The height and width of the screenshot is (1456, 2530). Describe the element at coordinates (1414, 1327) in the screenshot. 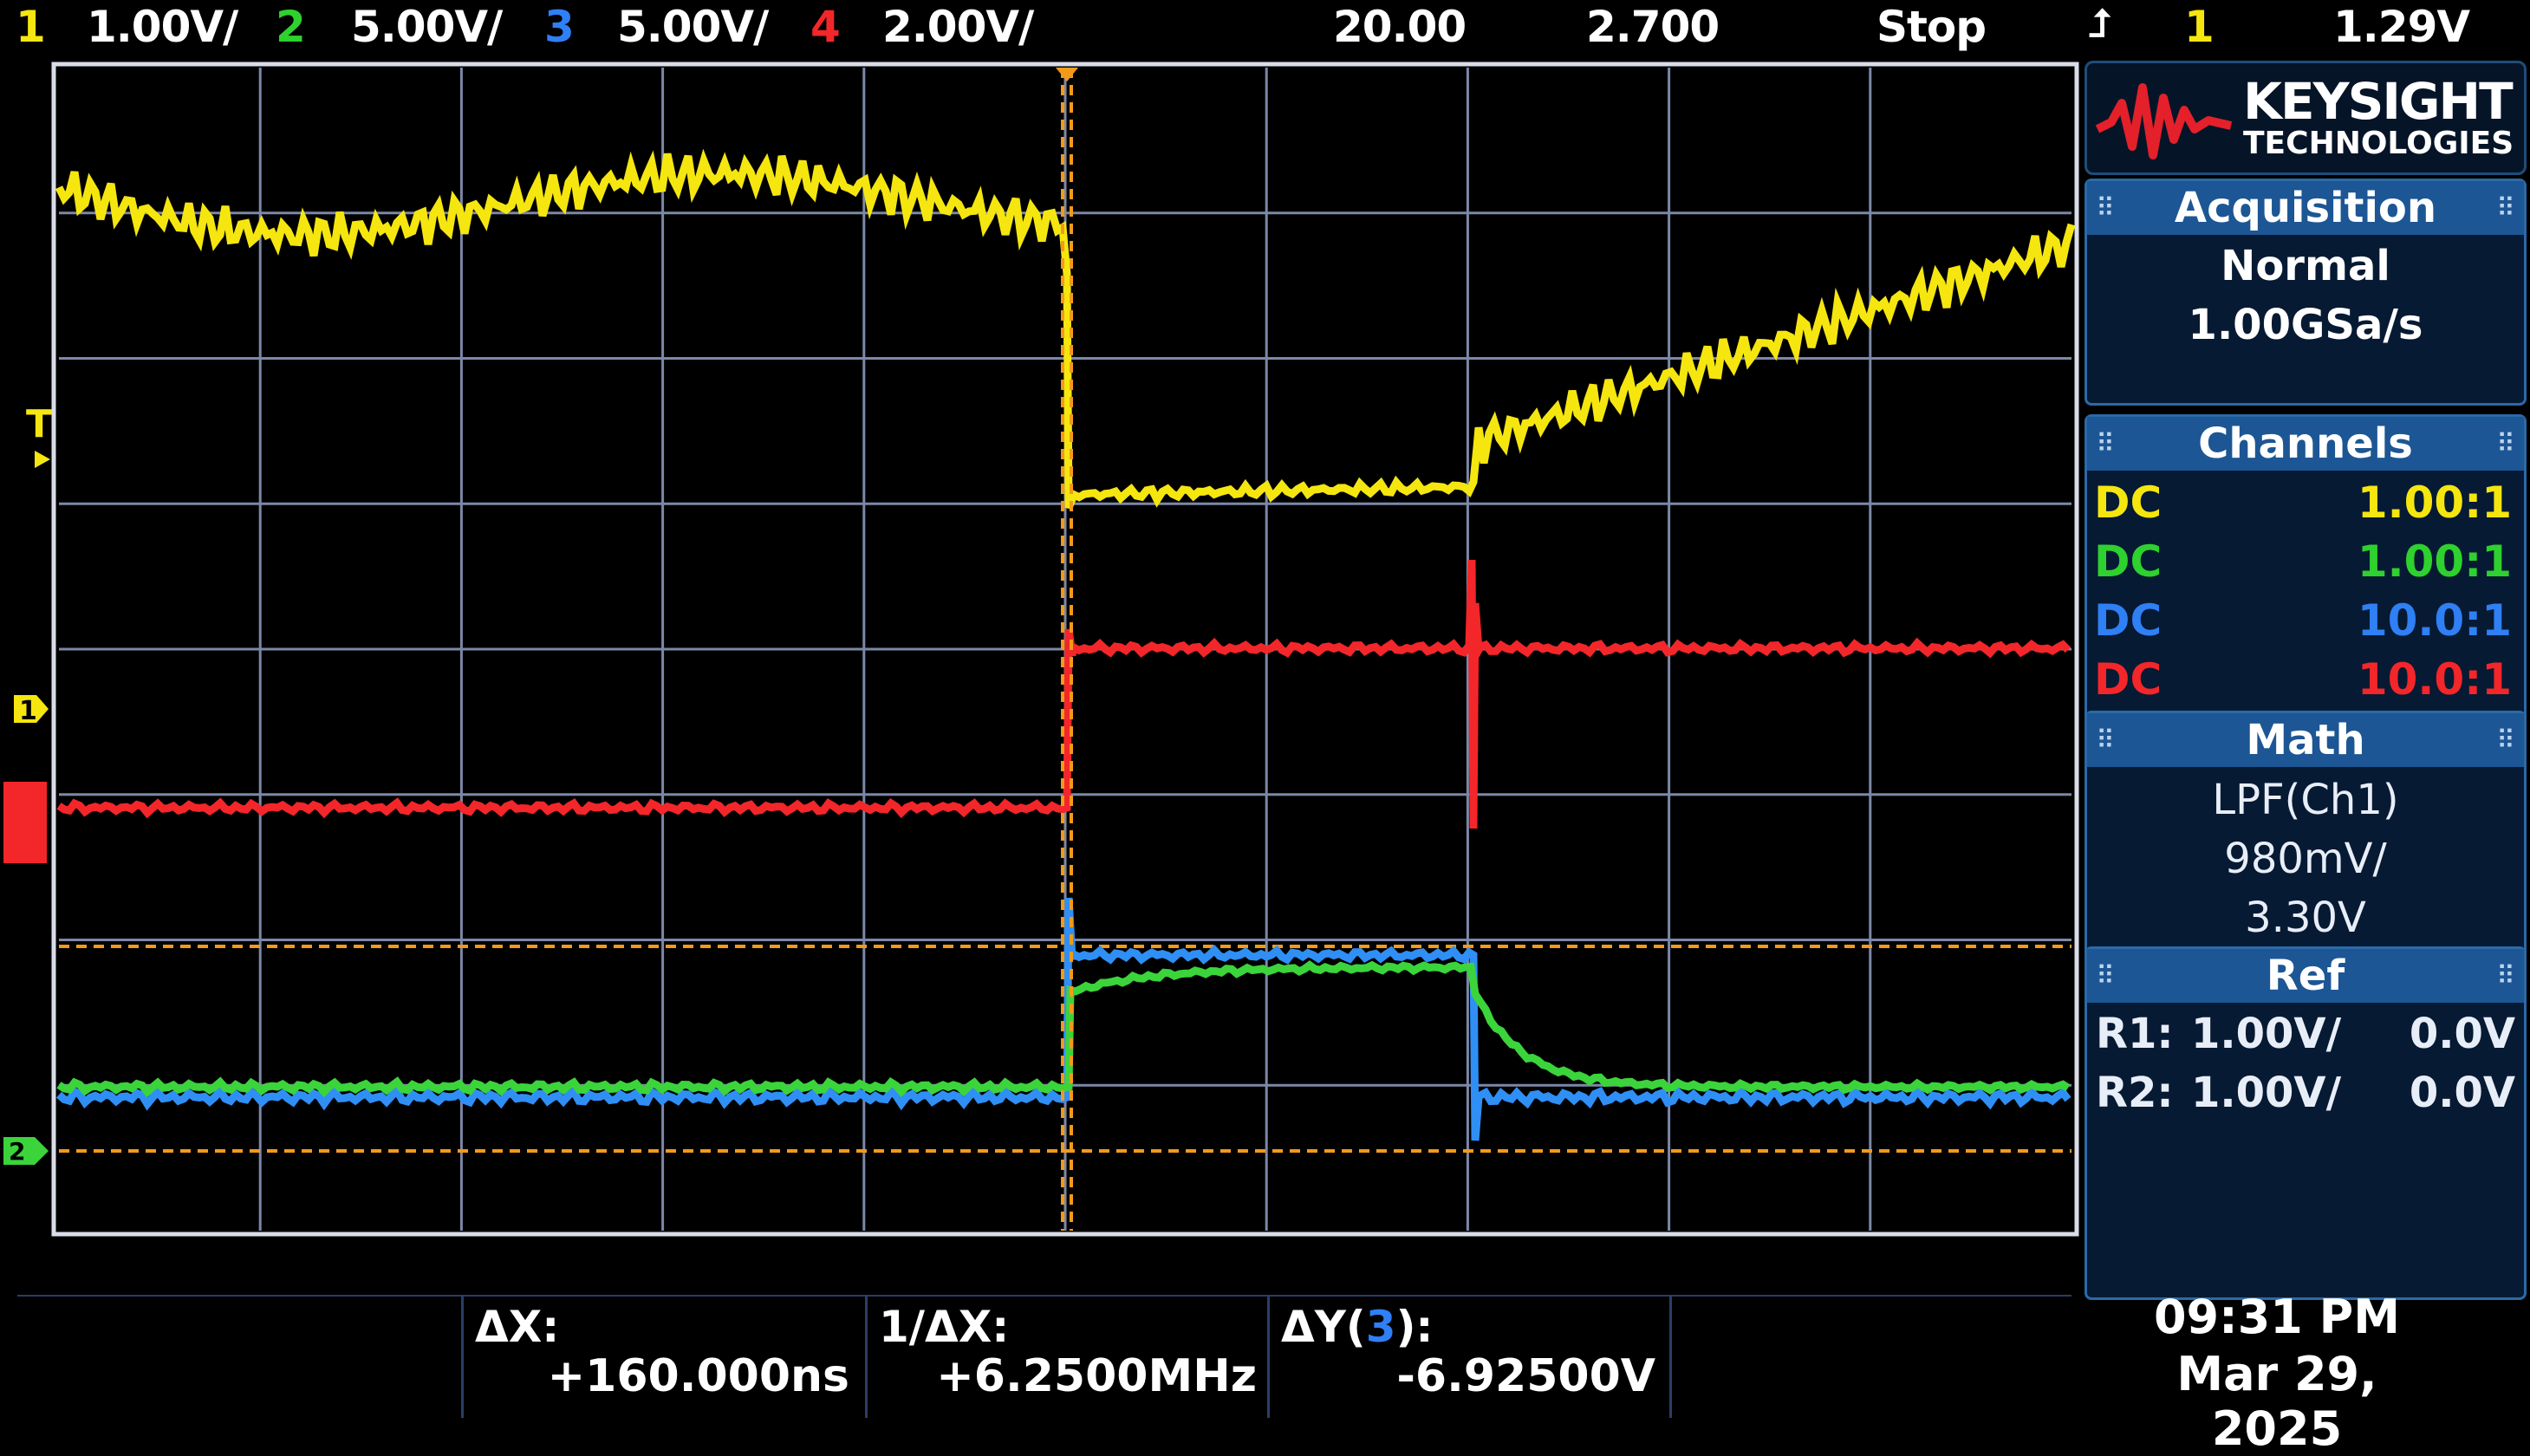

I see `delta-y-label-suffix: ):` at that location.